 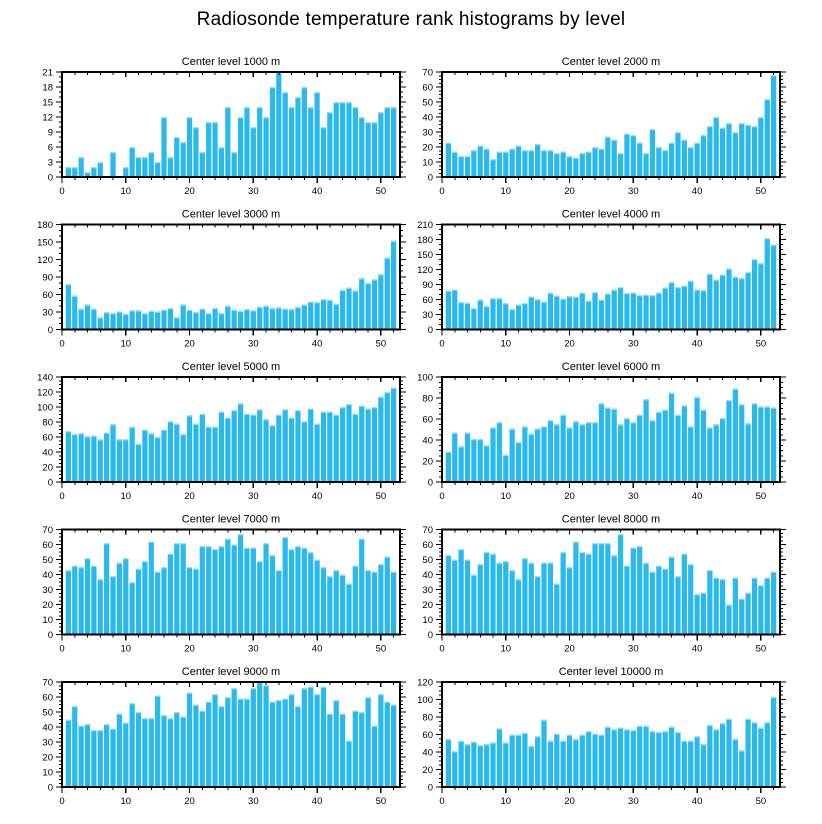 What do you see at coordinates (231, 520) in the screenshot?
I see `subplot-title: Center level 7000 m` at bounding box center [231, 520].